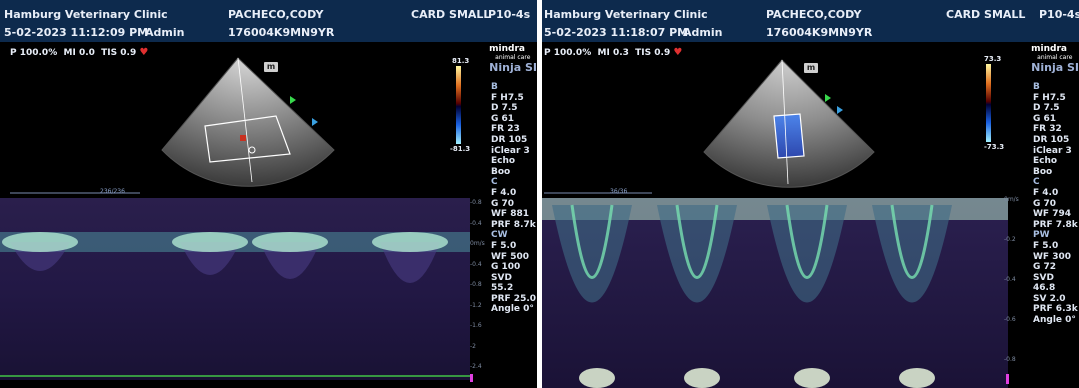  I want to click on color-scale-max: 73.3, so click(993, 59).